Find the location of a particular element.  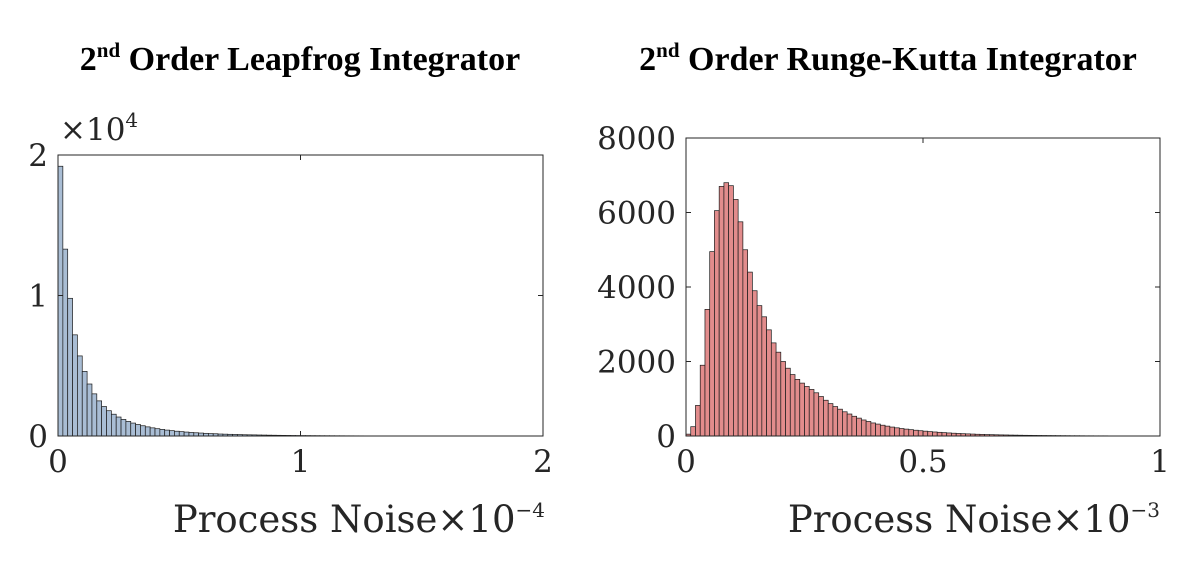

y-tick-label: 1 is located at coordinates (38, 297).